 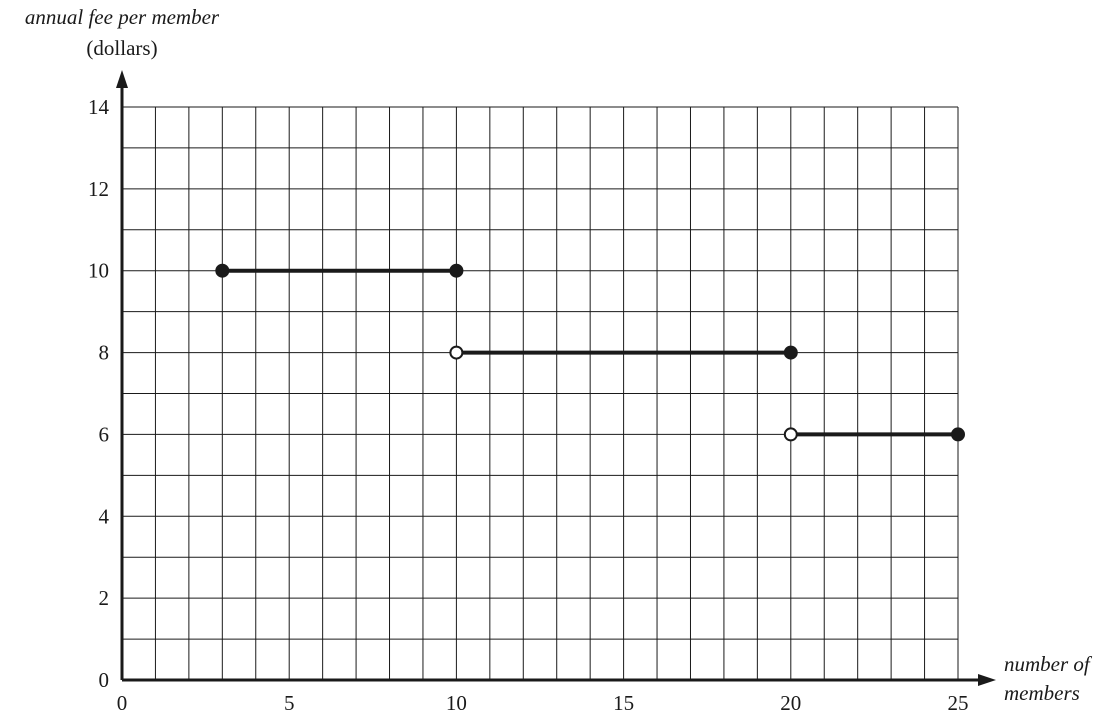 I want to click on y-axis-label-line-1: annual fee per member, so click(x=122, y=17).